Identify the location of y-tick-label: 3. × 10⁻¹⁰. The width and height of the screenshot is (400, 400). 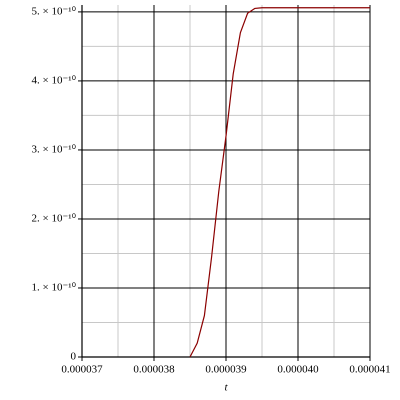
(54, 149).